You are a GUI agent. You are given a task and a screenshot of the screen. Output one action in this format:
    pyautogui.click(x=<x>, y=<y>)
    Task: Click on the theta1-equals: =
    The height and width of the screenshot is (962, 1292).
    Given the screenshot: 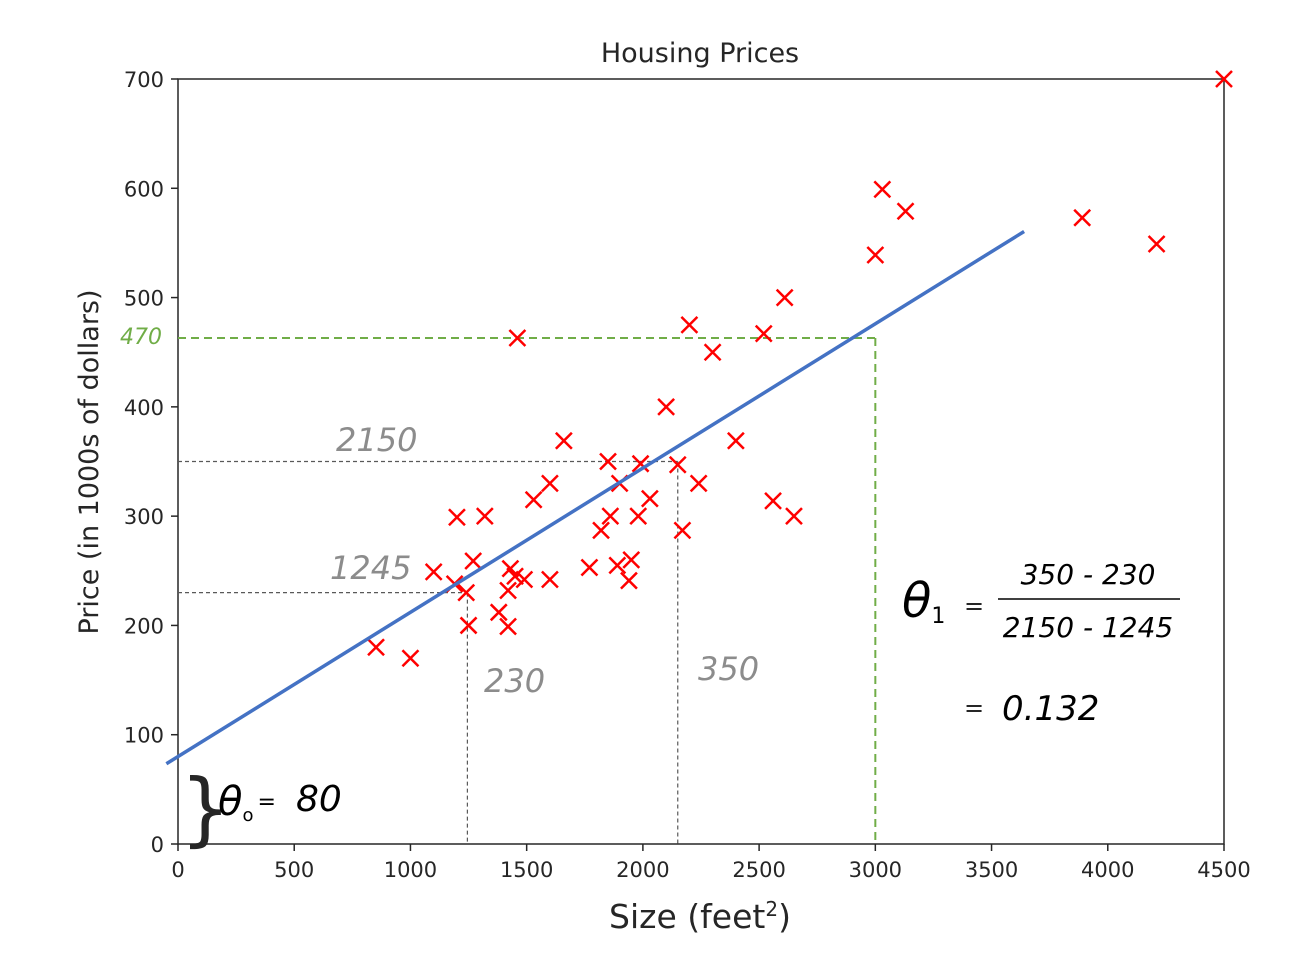 What is the action you would take?
    pyautogui.click(x=974, y=606)
    